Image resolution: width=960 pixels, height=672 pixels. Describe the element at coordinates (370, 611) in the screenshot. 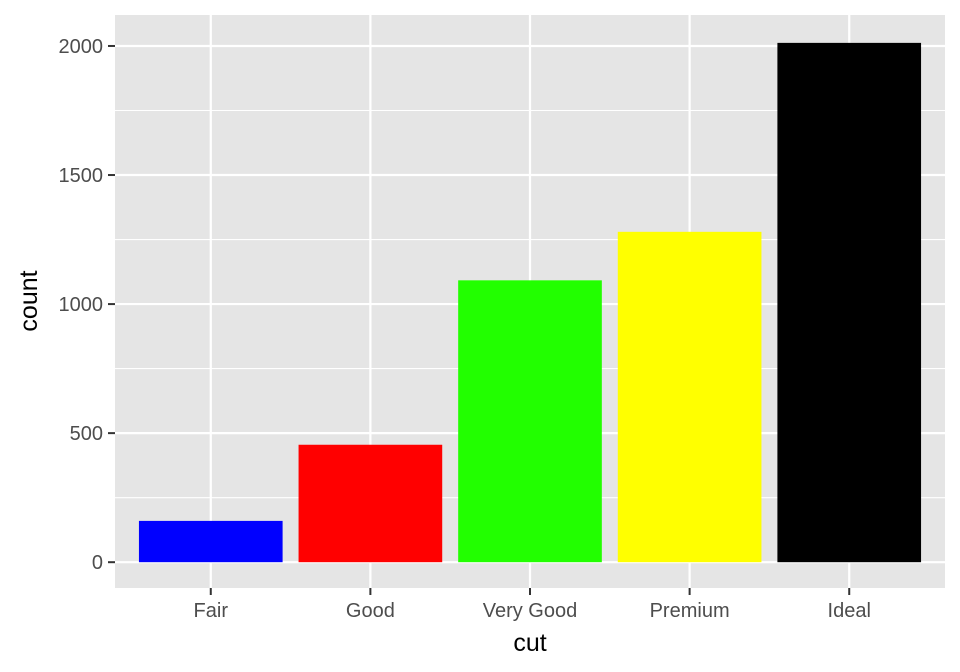

I see `x-tick-label: Good` at that location.